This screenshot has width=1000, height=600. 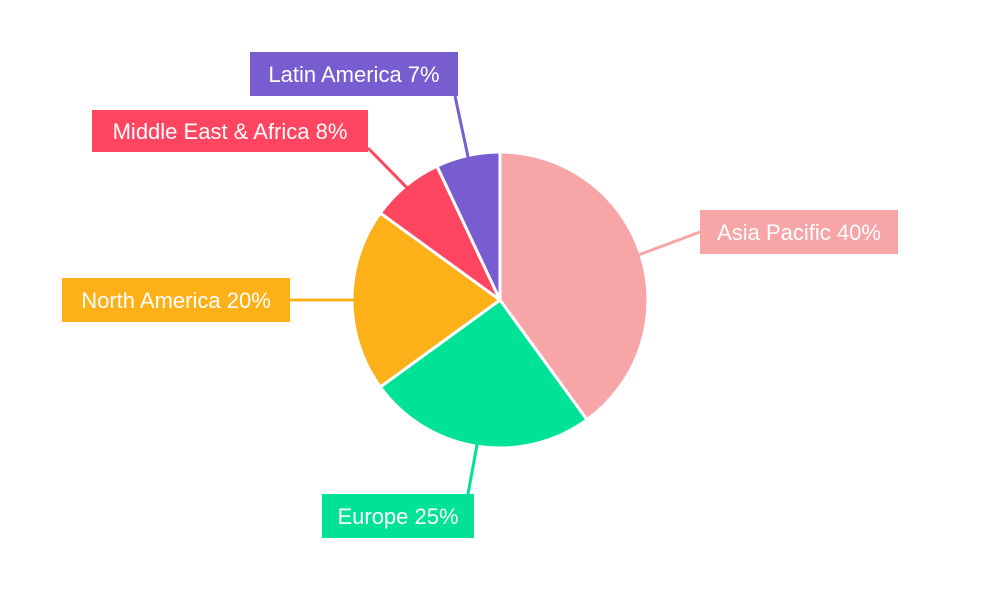 I want to click on slice-label: North America 20%, so click(x=176, y=300).